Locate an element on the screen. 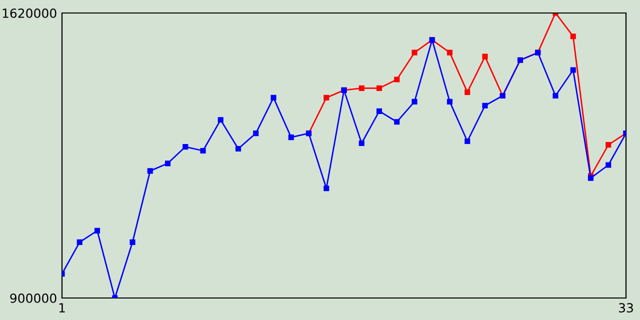 This screenshot has height=320, width=640. x-tick-label: 33 is located at coordinates (626, 308).